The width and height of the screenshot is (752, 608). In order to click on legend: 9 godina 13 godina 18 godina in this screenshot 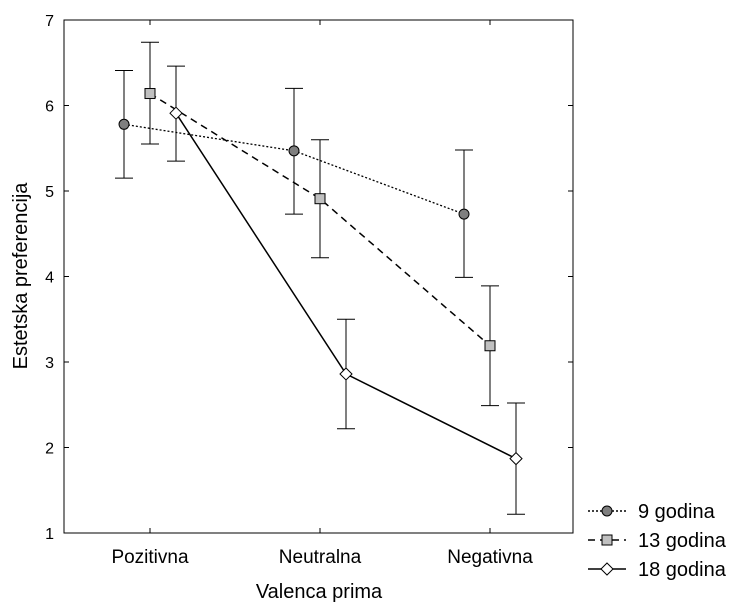, I will do `click(657, 541)`.